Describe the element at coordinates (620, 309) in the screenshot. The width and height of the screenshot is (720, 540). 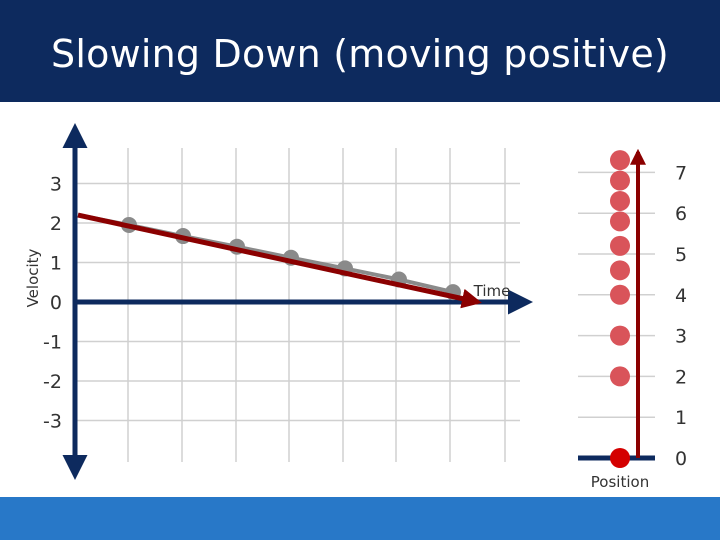
I see `position-dots` at that location.